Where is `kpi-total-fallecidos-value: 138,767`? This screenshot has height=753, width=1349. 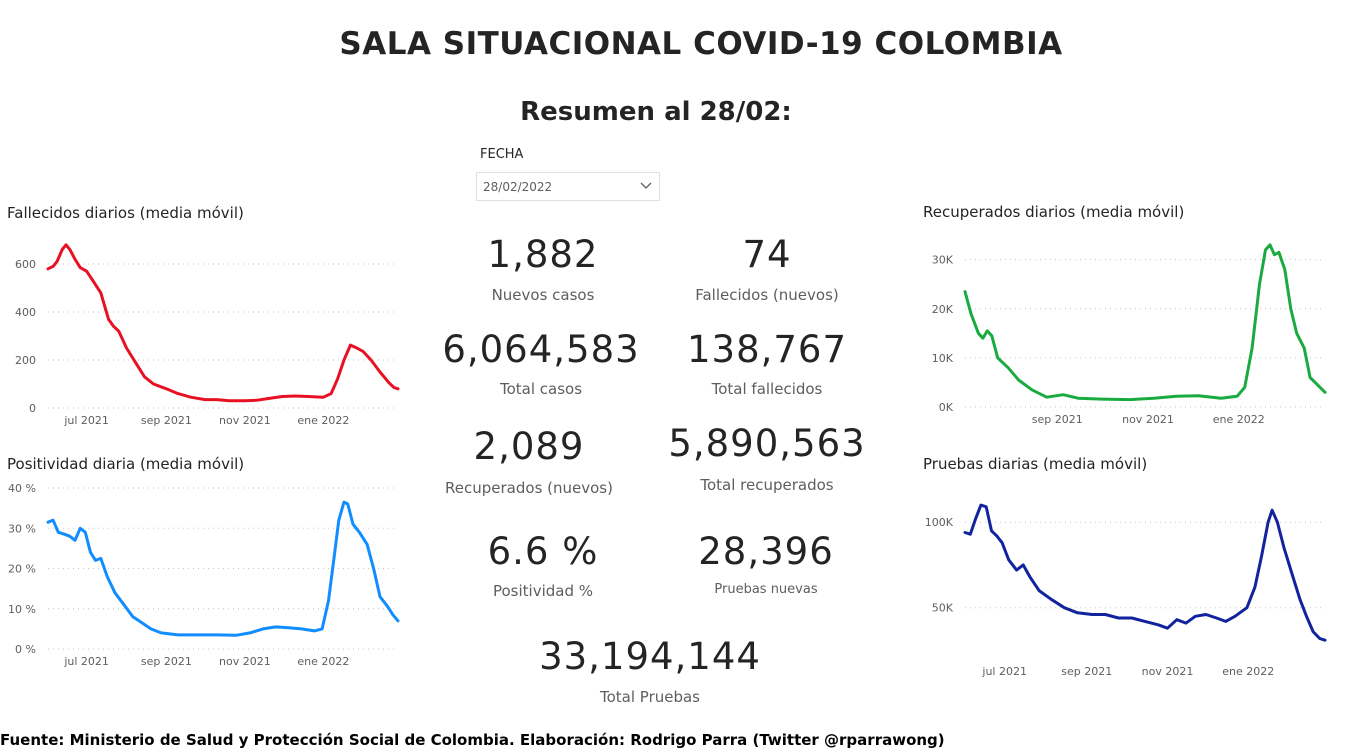 kpi-total-fallecidos-value: 138,767 is located at coordinates (766, 349).